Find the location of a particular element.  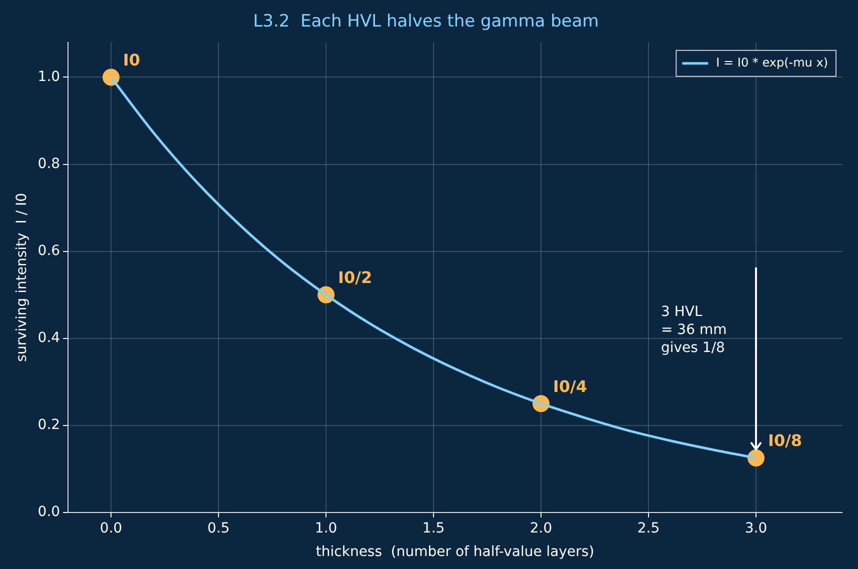

y-tick-label: 1.0 is located at coordinates (49, 76).